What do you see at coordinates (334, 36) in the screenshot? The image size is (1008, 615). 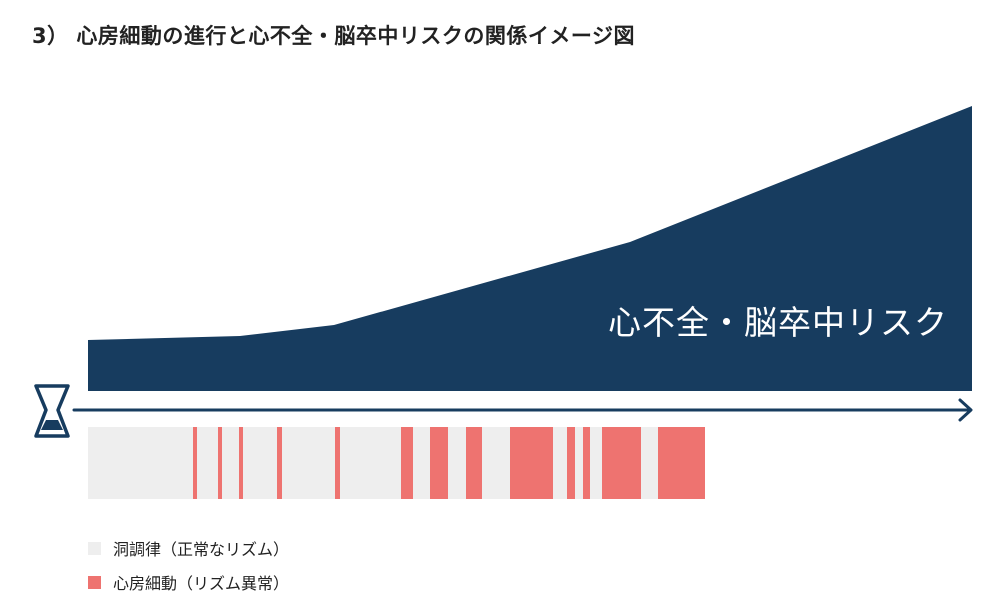 I see `page-title: 3） 心房細動の進行と心不全・脳卒中リスクの関係イメージ図` at bounding box center [334, 36].